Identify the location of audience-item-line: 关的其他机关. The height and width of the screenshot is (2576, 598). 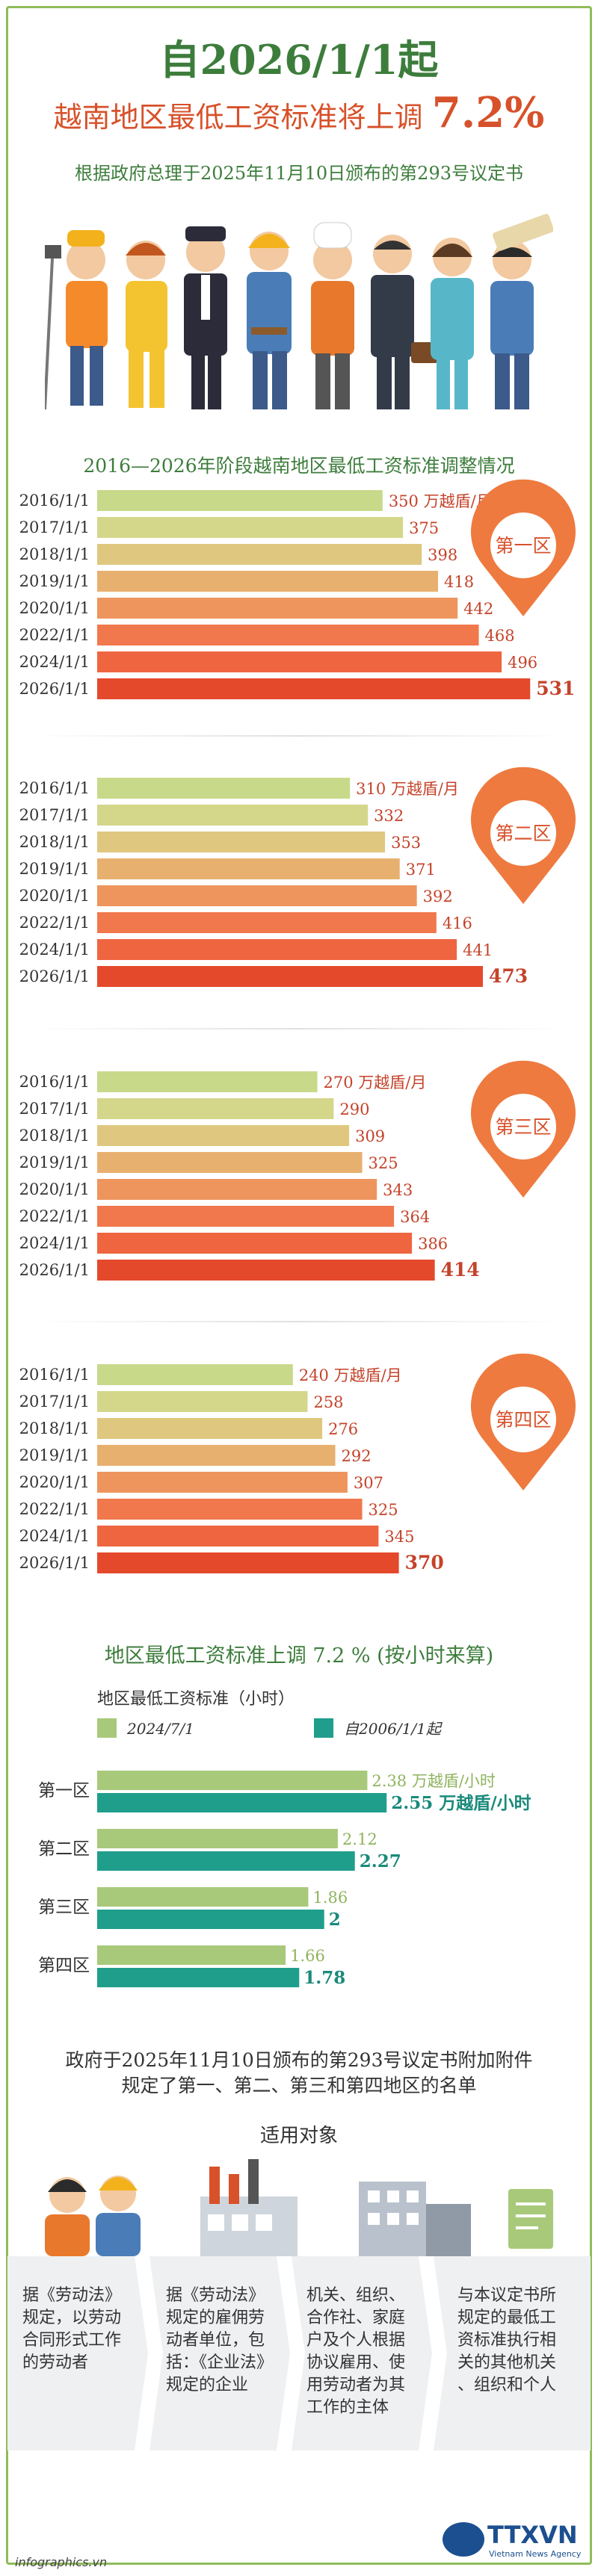
(507, 2362).